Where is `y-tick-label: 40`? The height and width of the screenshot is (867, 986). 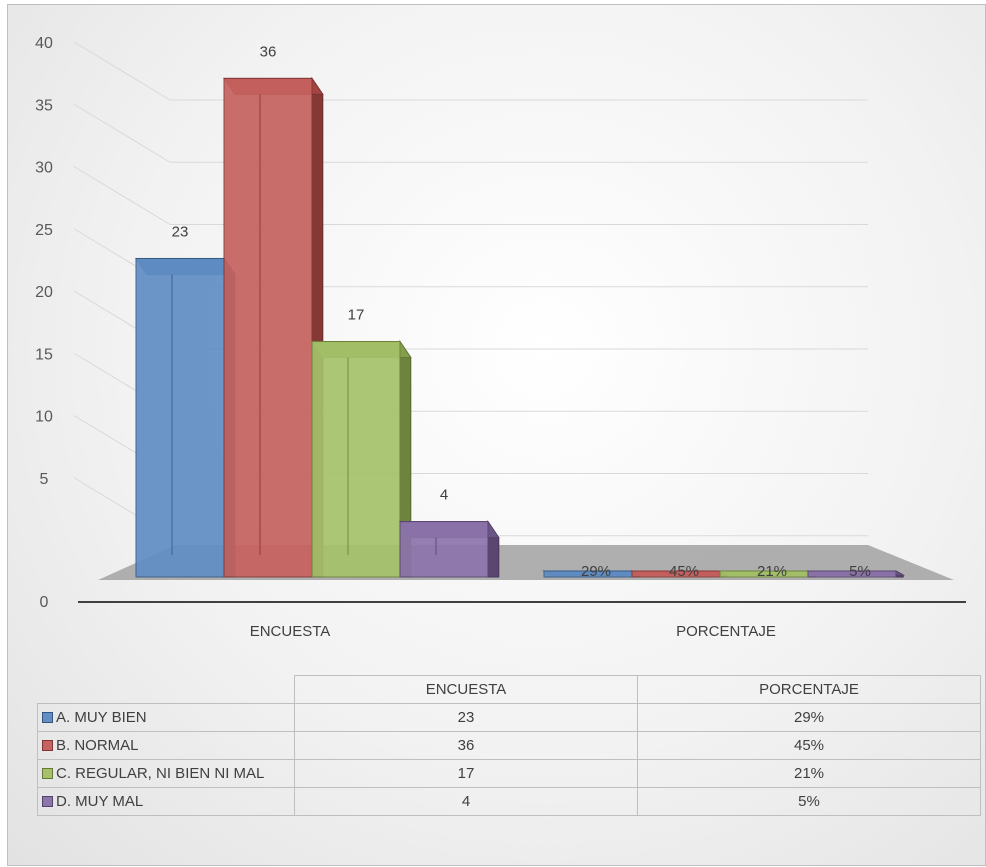
y-tick-label: 40 is located at coordinates (44, 43).